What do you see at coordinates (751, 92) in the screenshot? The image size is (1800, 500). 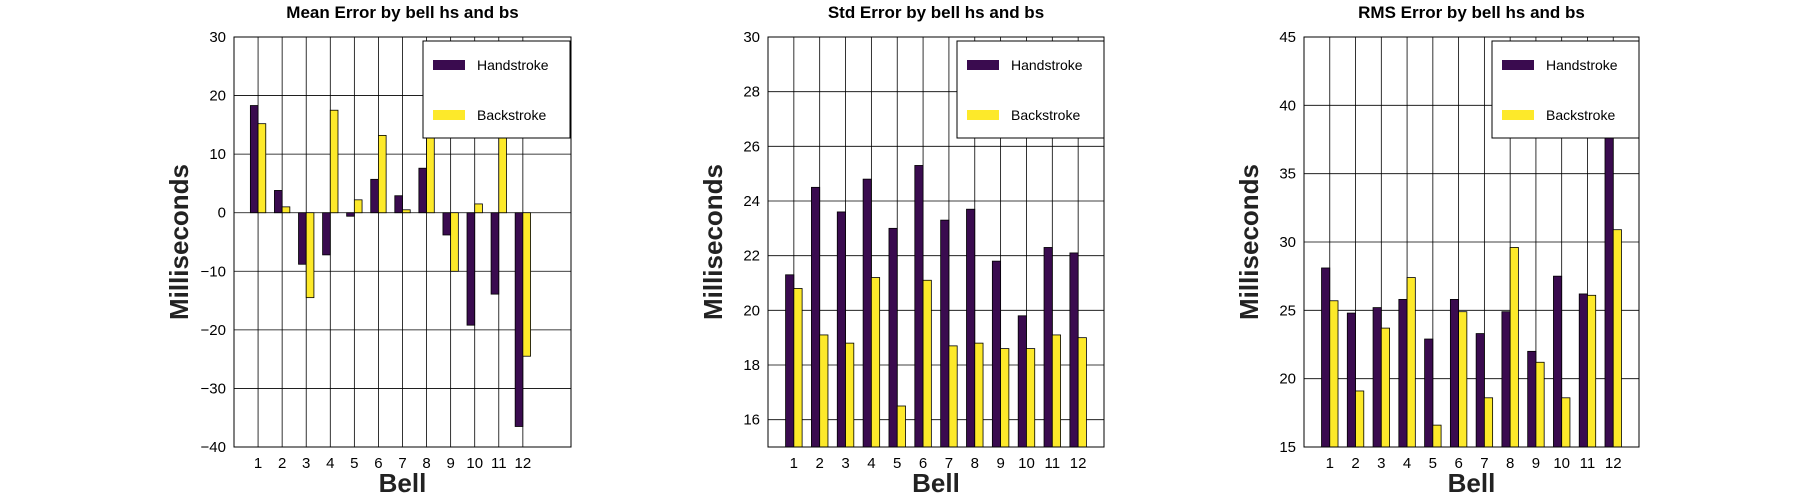 I see `y-tick-label: 28` at bounding box center [751, 92].